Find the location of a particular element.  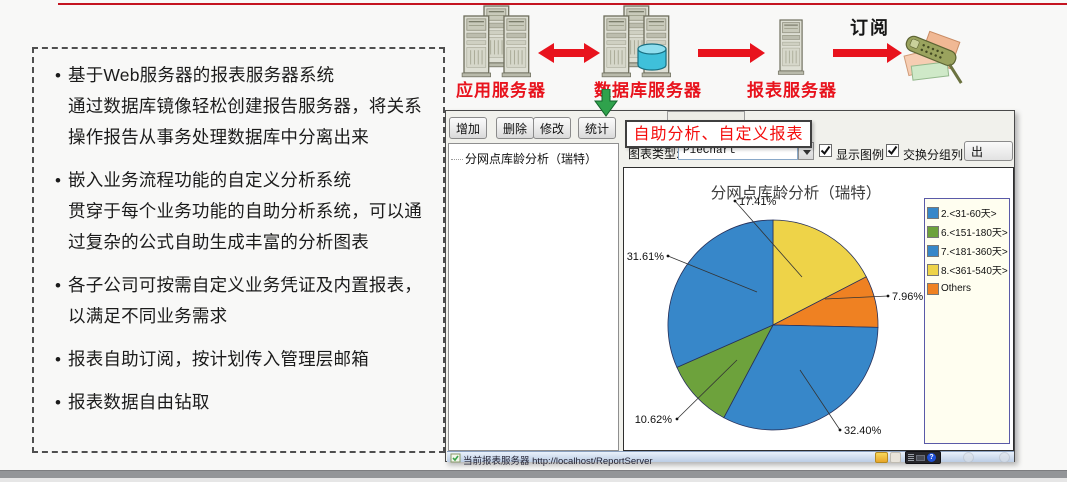

check-icon is located at coordinates (892, 150).